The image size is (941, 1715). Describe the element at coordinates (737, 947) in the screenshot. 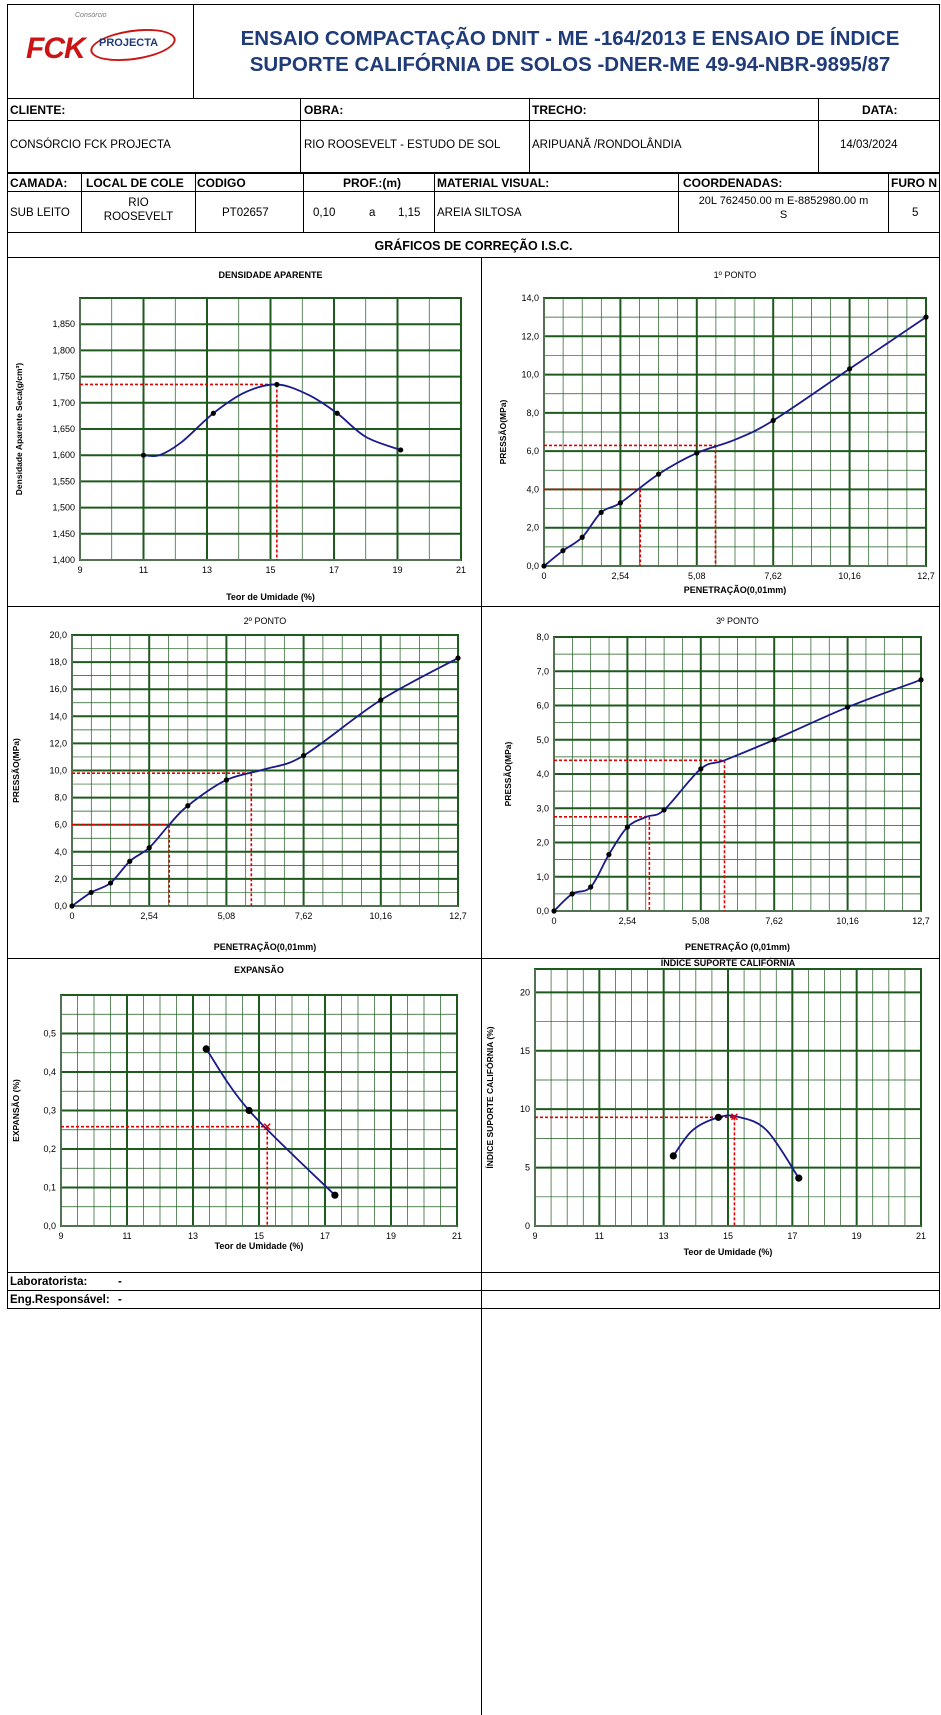

I see `x-axis-label: PENETRAÇÃO (0,01mm)` at that location.